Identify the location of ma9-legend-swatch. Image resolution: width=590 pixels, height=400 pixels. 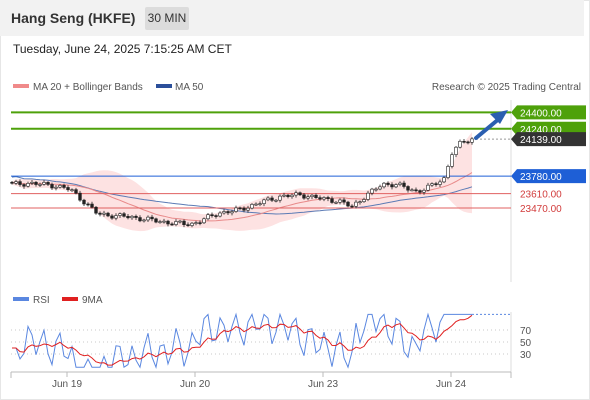
(70, 299).